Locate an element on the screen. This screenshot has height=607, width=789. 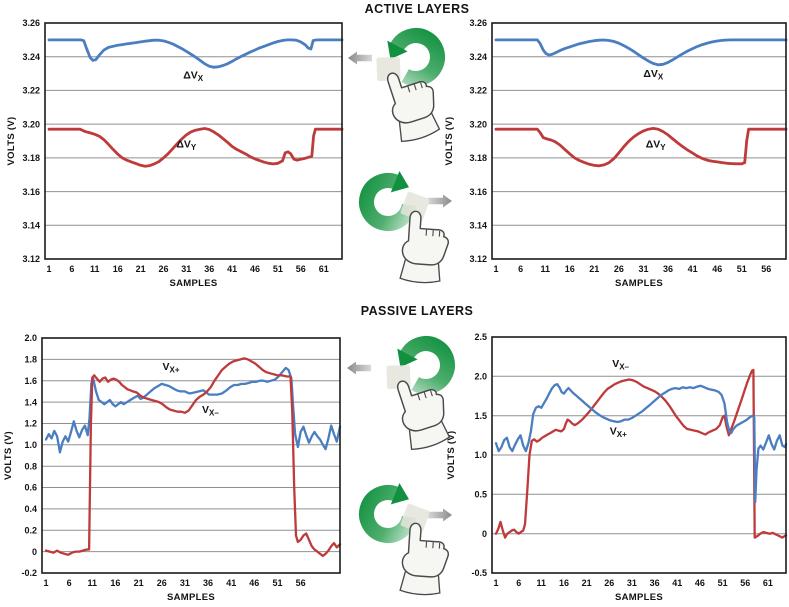
result-arrow-left-icon is located at coordinates (359, 368).